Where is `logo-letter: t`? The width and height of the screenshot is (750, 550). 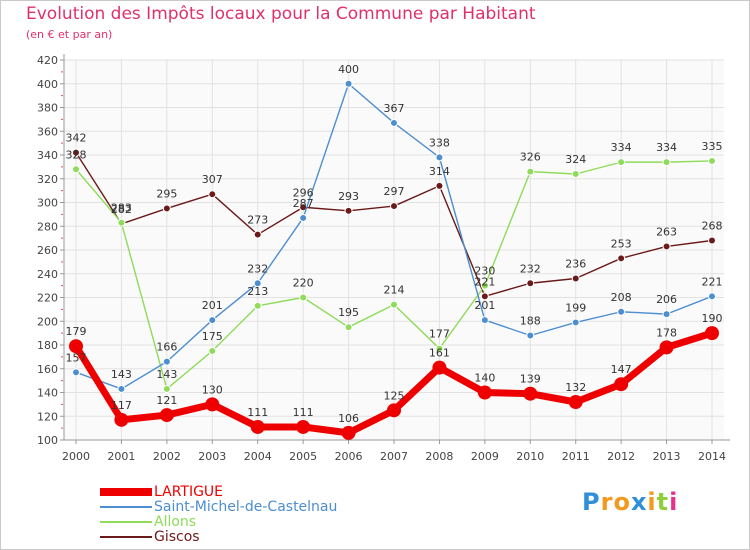
logo-letter: t is located at coordinates (663, 502).